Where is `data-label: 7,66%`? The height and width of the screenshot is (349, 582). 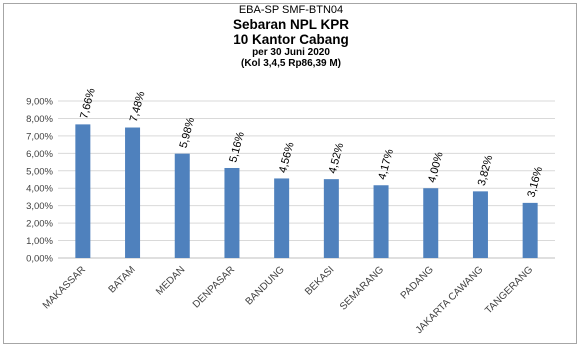
data-label: 7,66% is located at coordinates (88, 103).